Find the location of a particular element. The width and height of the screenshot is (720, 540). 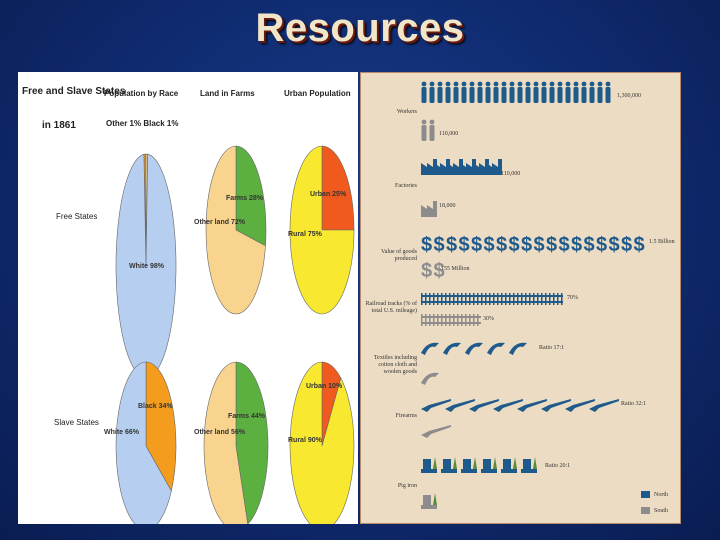

dollar-north-icon-15: $ is located at coordinates (614, 245).